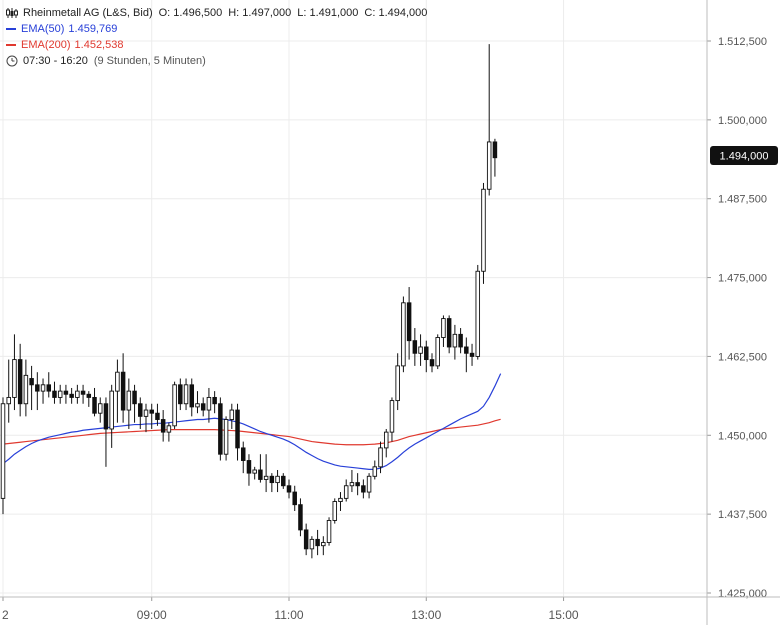  I want to click on y-tick-label: 1.450,000, so click(742, 436).